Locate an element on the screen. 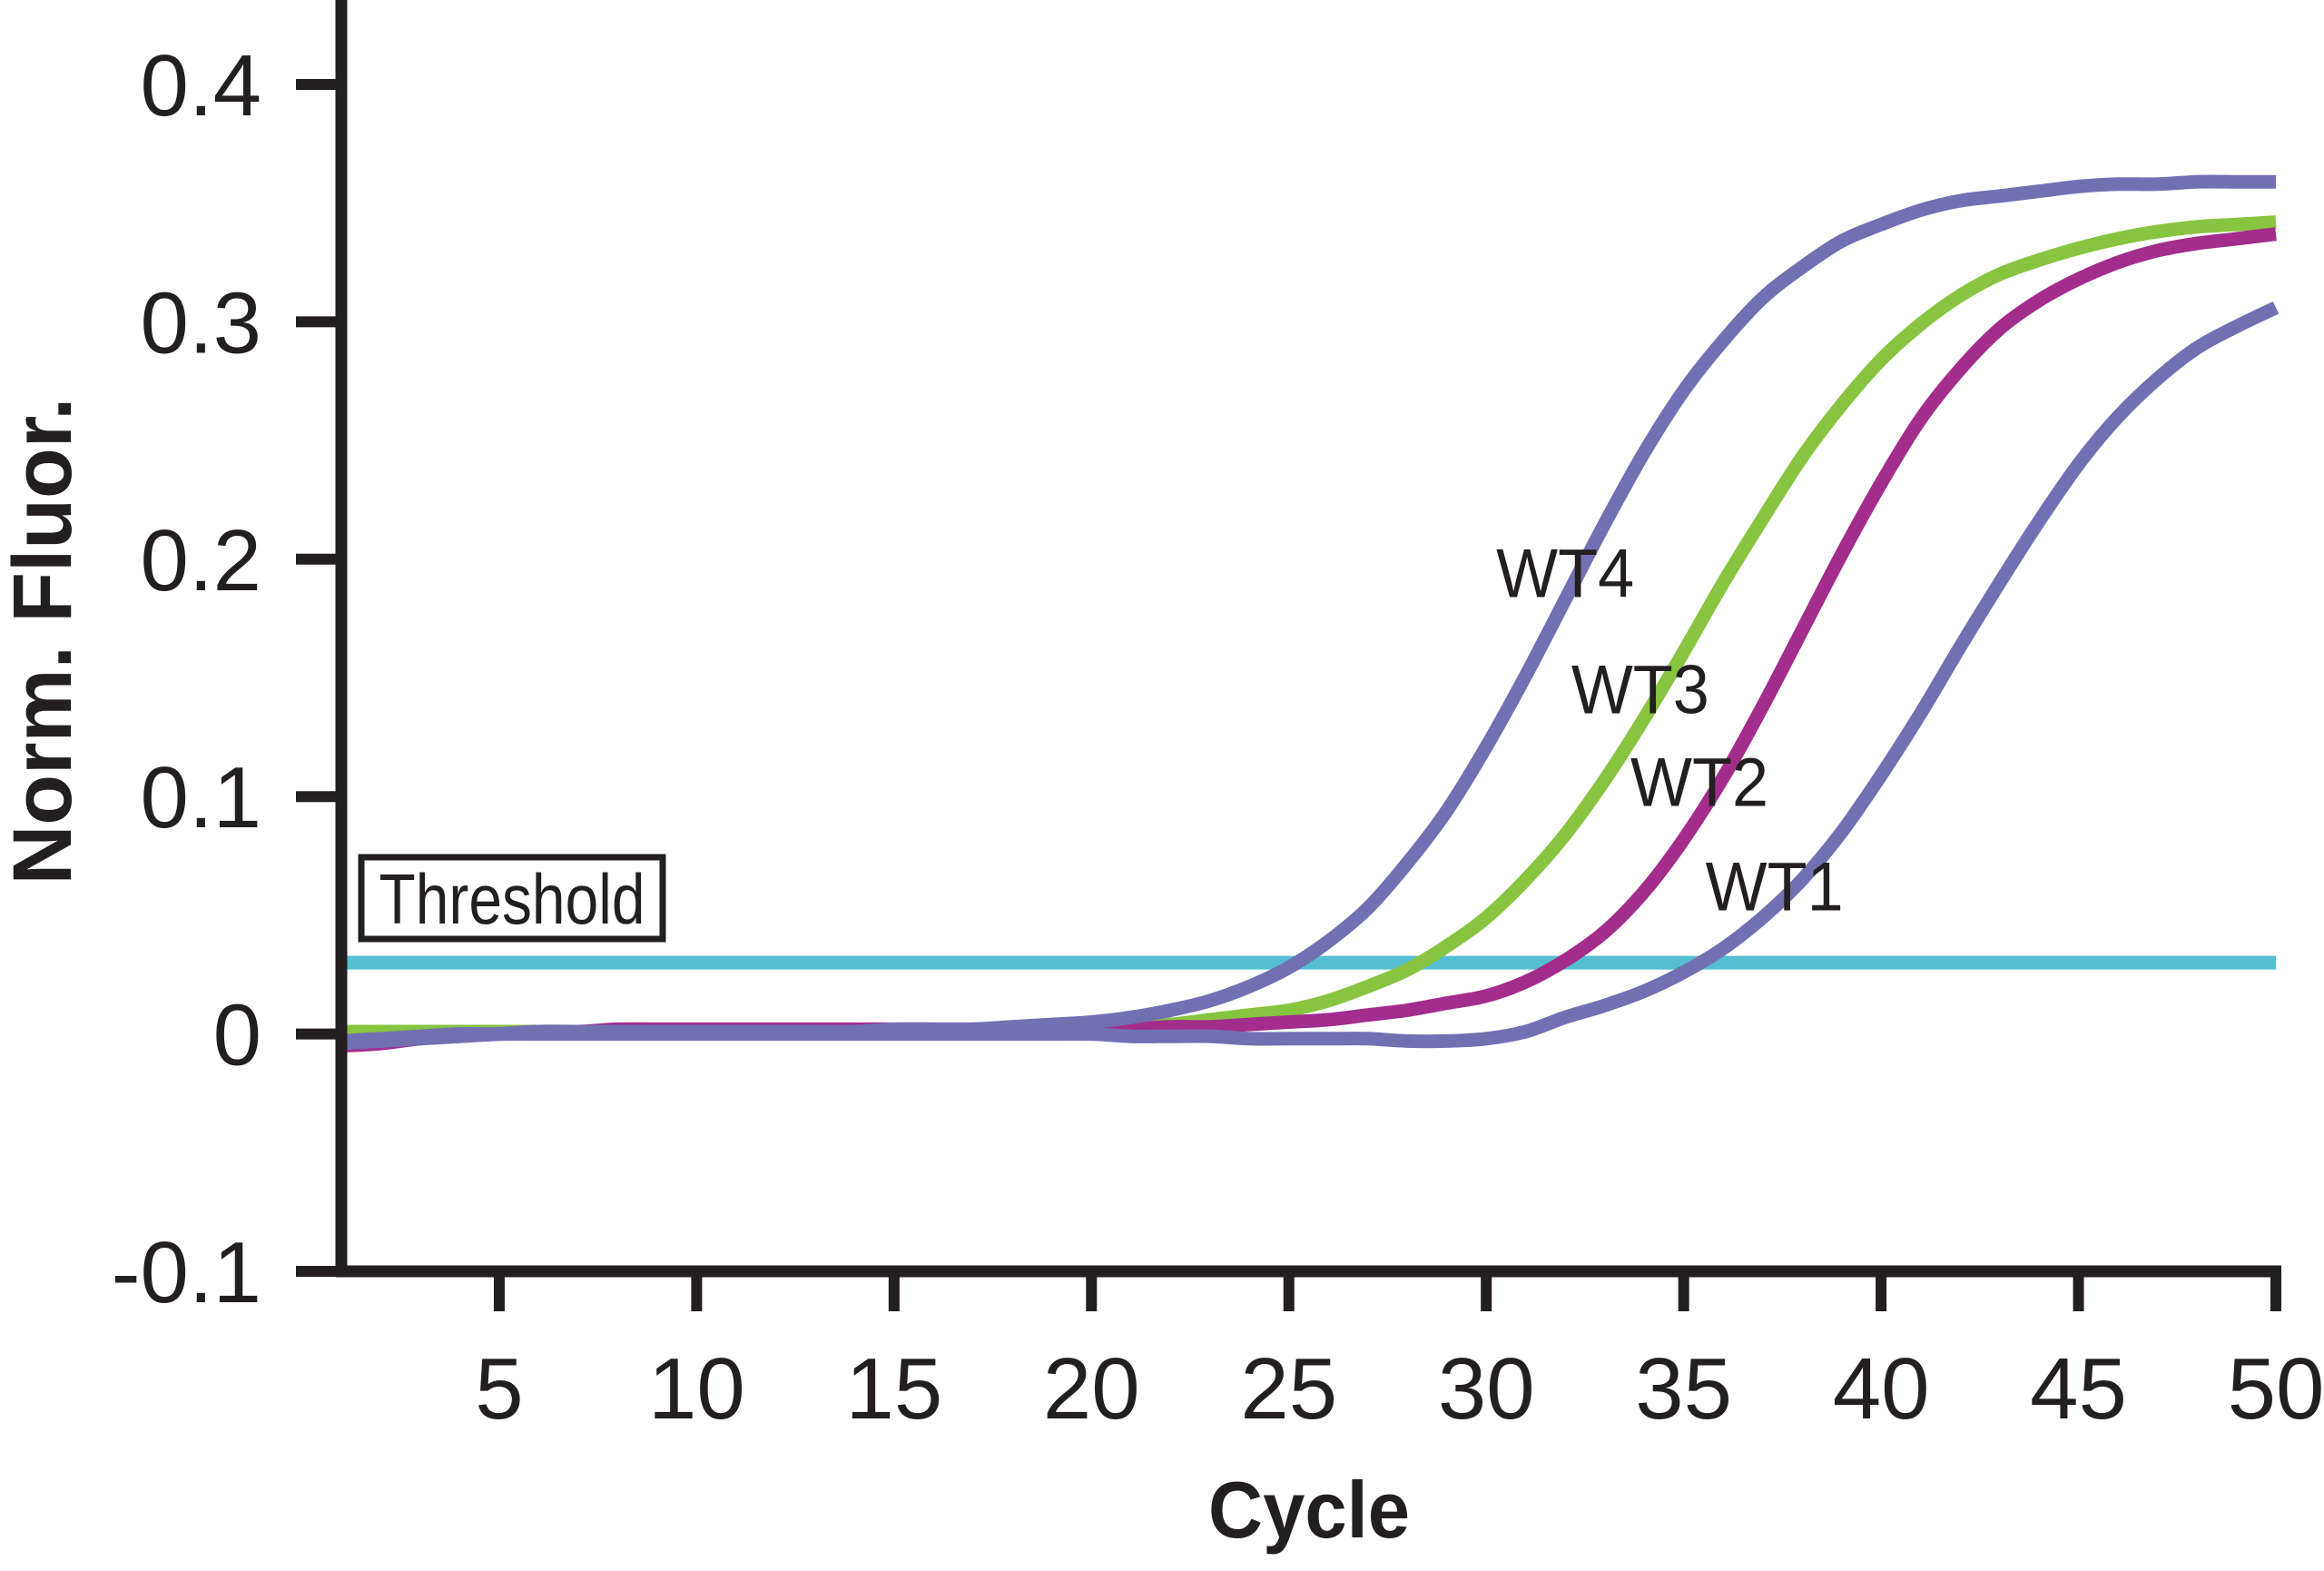 Image resolution: width=2324 pixels, height=1571 pixels. curve-label-wt1: WT1 is located at coordinates (1775, 887).